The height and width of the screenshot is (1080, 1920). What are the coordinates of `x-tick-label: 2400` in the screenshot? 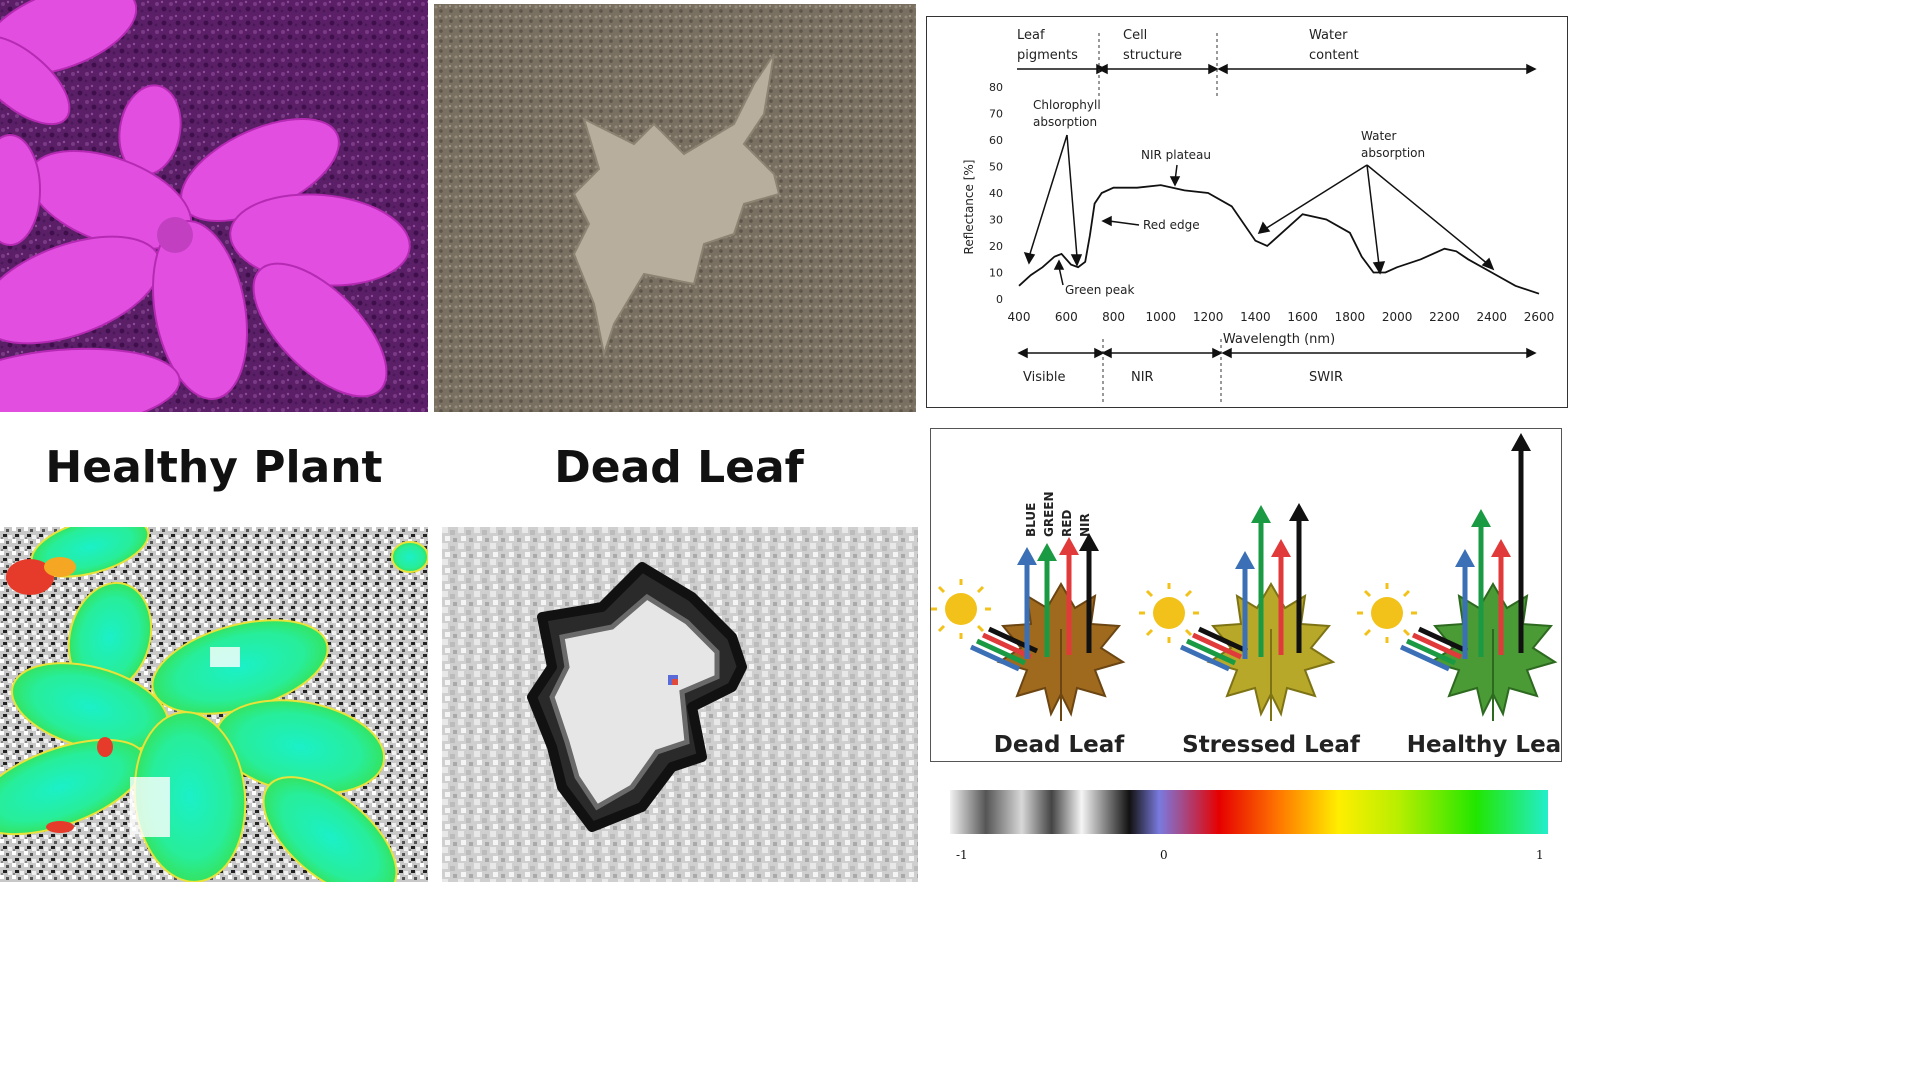 It's located at (1491, 317).